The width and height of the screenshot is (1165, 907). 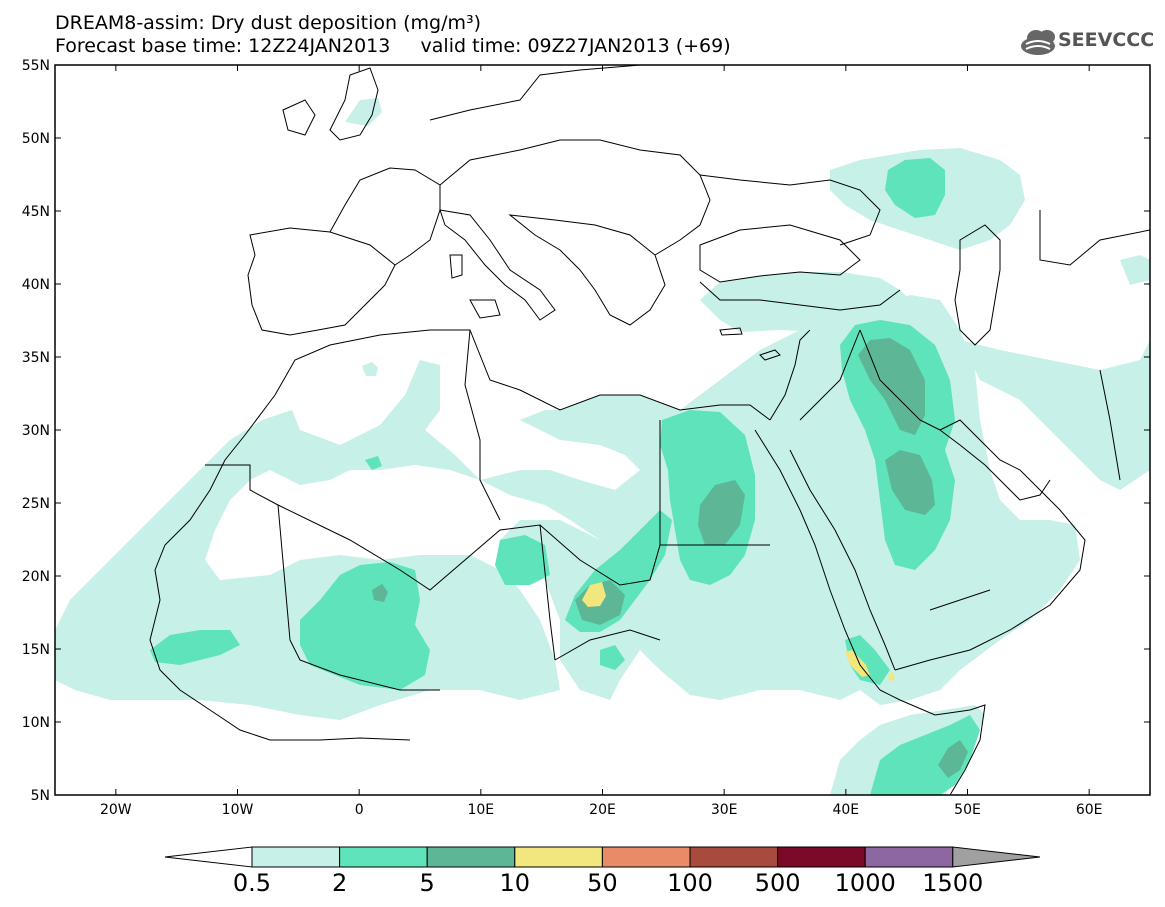 What do you see at coordinates (339, 883) in the screenshot?
I see `colorbar-label: 2` at bounding box center [339, 883].